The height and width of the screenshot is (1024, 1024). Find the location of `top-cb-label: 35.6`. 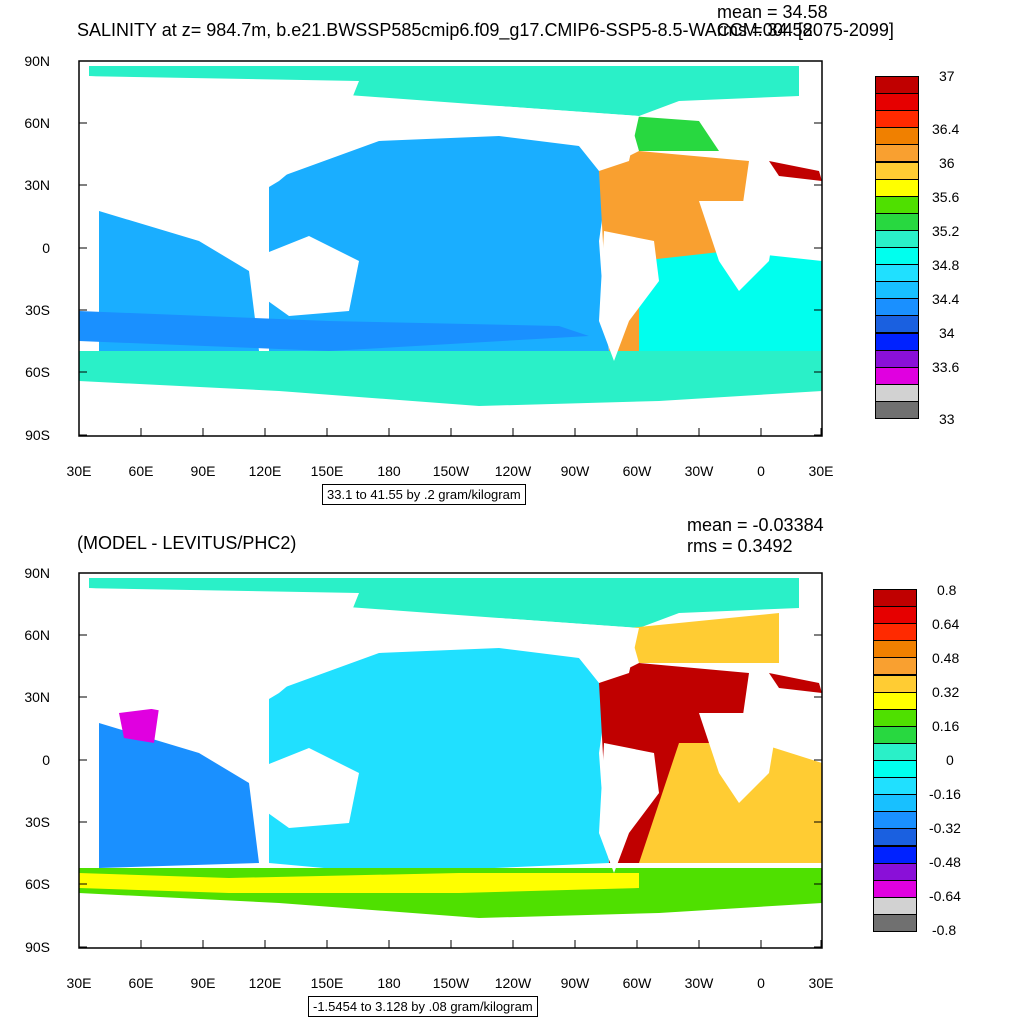

top-cb-label: 35.6 is located at coordinates (946, 197).